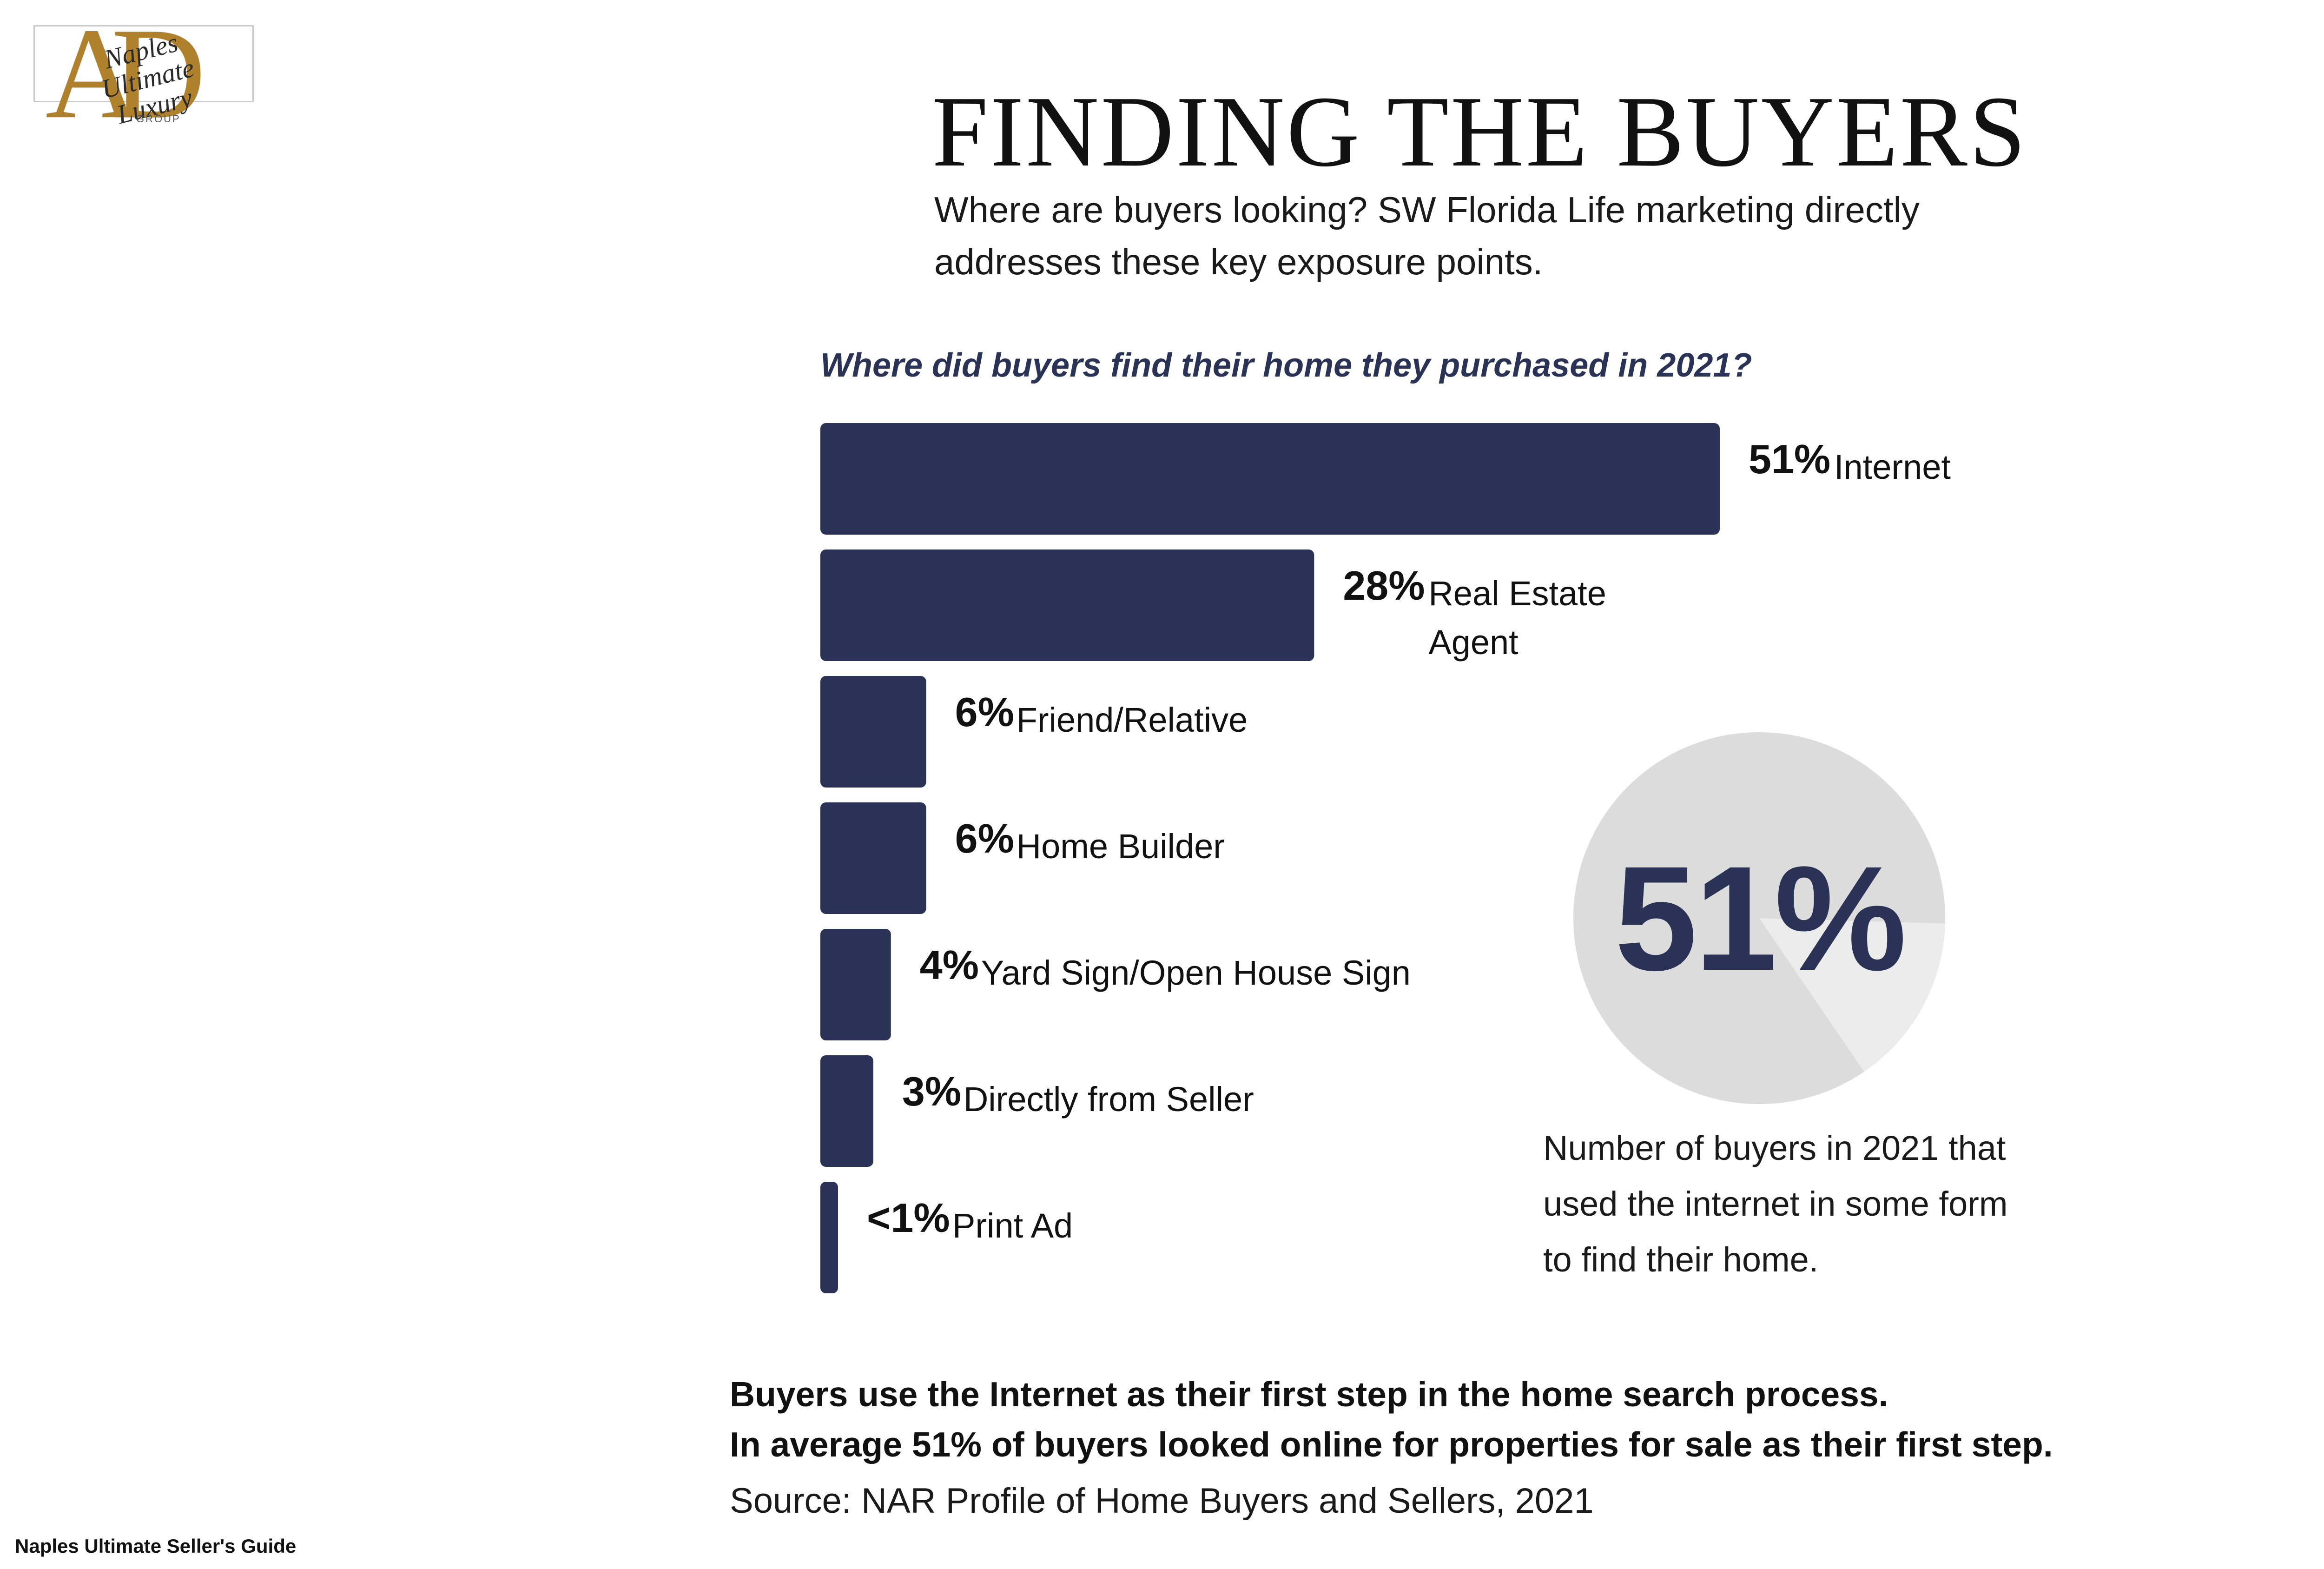  What do you see at coordinates (1480, 132) in the screenshot?
I see `page-title: FINDING THE BUYERS` at bounding box center [1480, 132].